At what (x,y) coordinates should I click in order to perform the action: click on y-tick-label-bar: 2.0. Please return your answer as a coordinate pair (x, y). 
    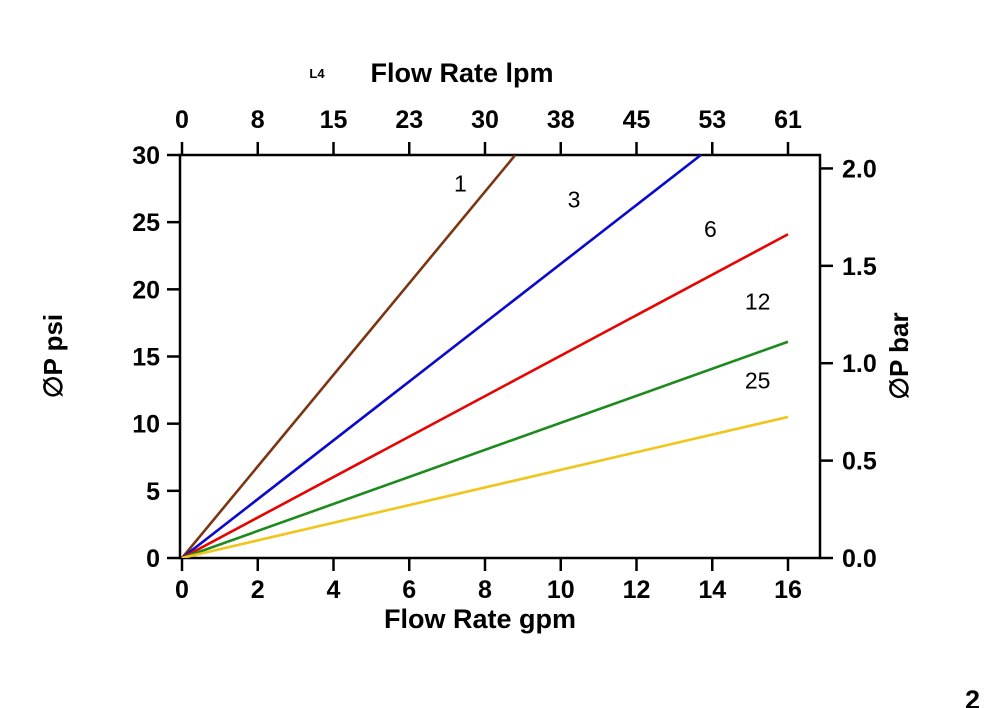
    Looking at the image, I should click on (859, 169).